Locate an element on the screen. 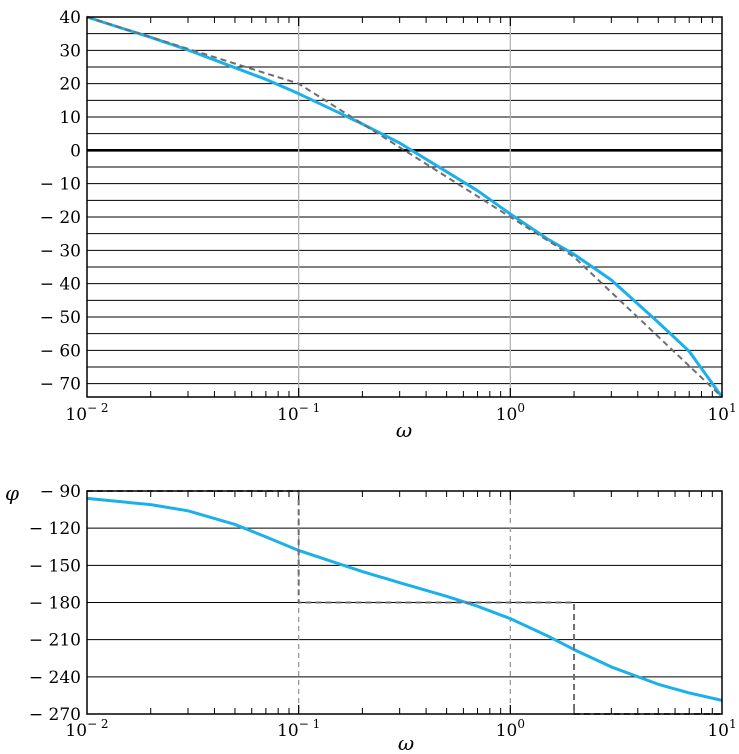 The width and height of the screenshot is (739, 754). magnitude-x-tick-label: 10⁰ is located at coordinates (510, 413).